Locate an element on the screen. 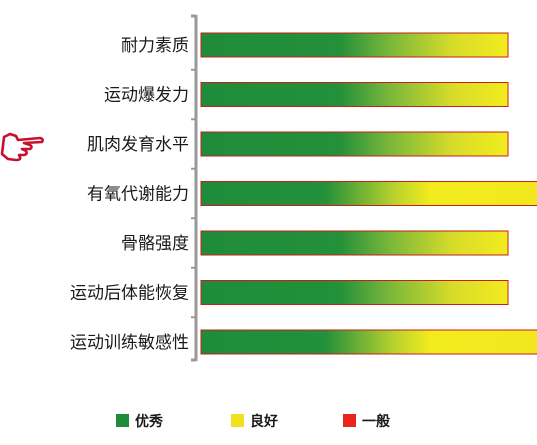 This screenshot has height=445, width=537. legend-label: 一般 is located at coordinates (376, 421).